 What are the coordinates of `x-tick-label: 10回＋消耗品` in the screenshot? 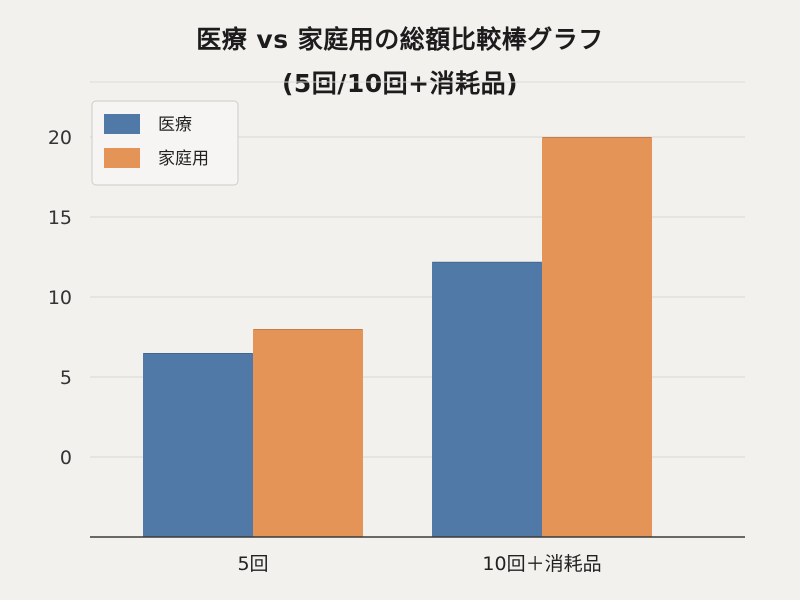 It's located at (541, 564).